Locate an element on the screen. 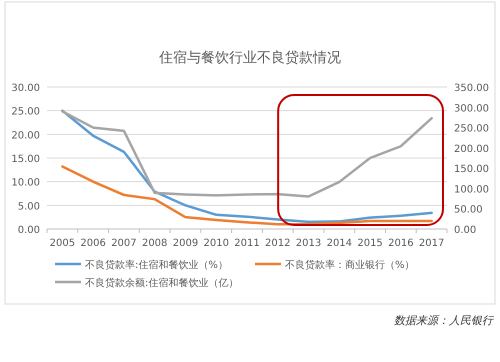 This screenshot has width=500, height=362. y2-tick-label: 200.00 is located at coordinates (471, 149).